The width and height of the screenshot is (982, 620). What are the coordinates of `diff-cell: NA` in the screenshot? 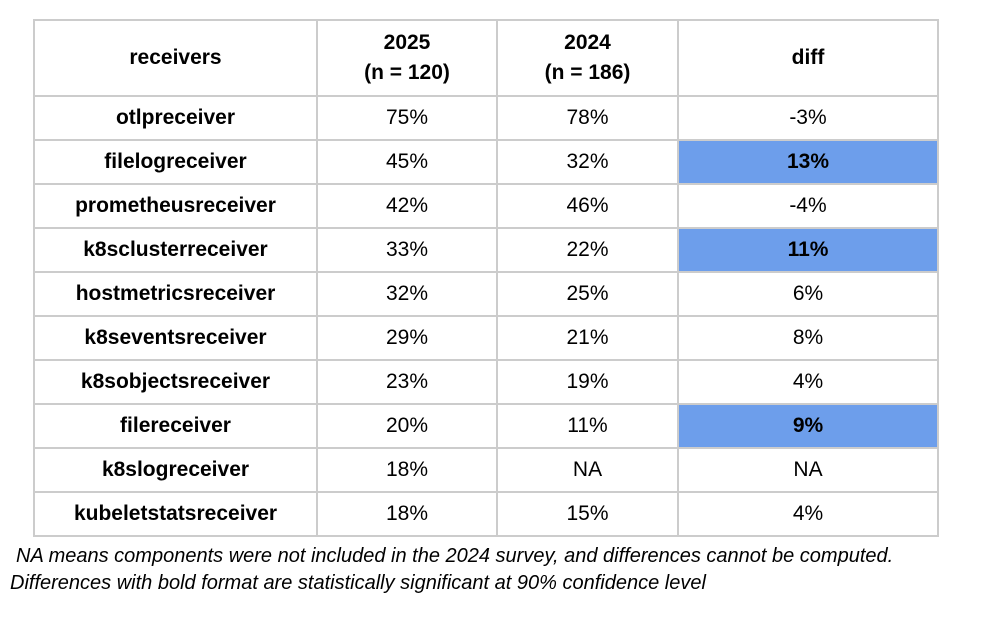 It's located at (808, 470).